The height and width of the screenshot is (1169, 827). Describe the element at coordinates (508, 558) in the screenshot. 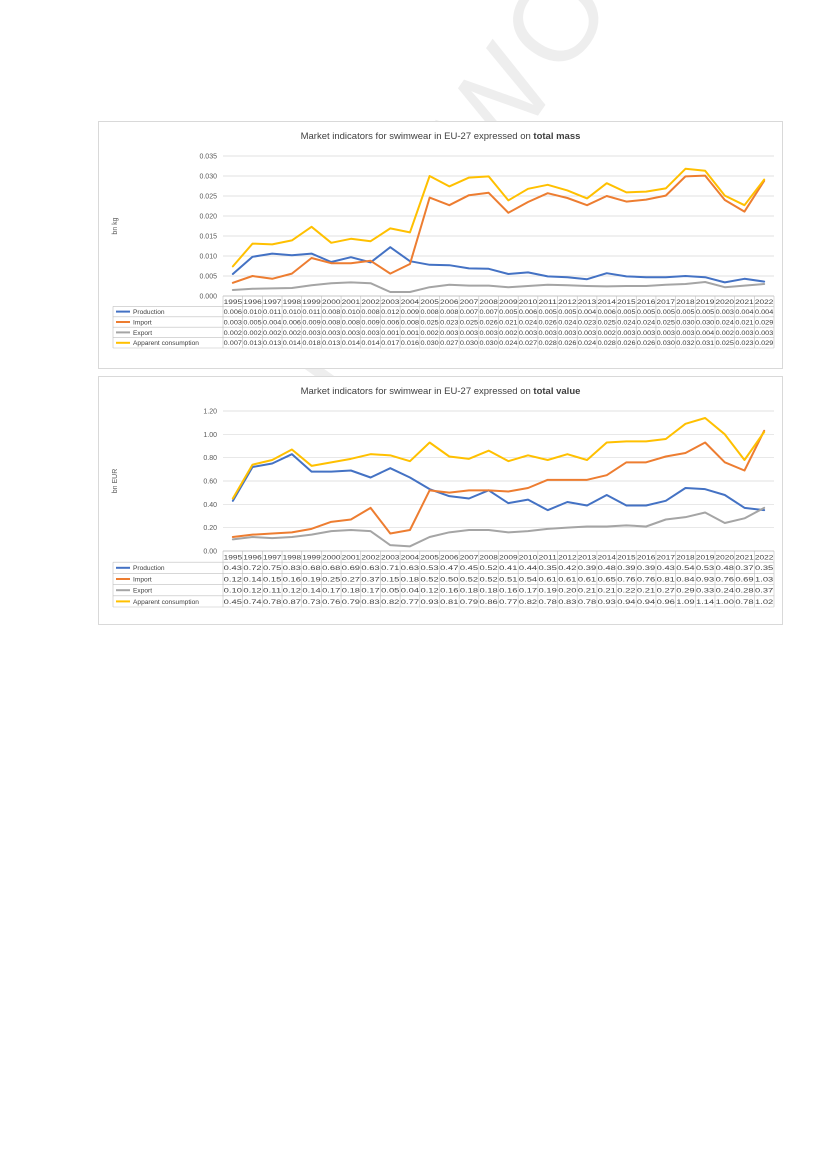

I see `x-tick-label: 2009` at that location.